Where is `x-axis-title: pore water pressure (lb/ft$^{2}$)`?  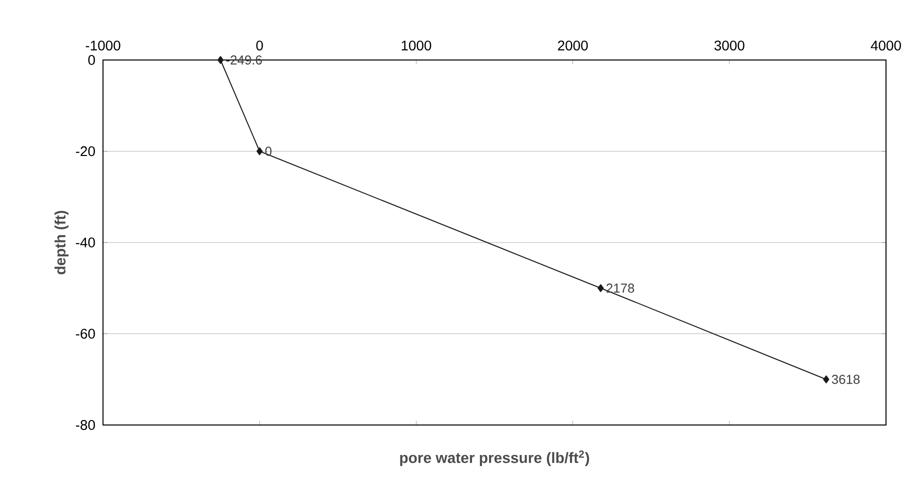
x-axis-title: pore water pressure (lb/ft$^{2}$) is located at coordinates (495, 458).